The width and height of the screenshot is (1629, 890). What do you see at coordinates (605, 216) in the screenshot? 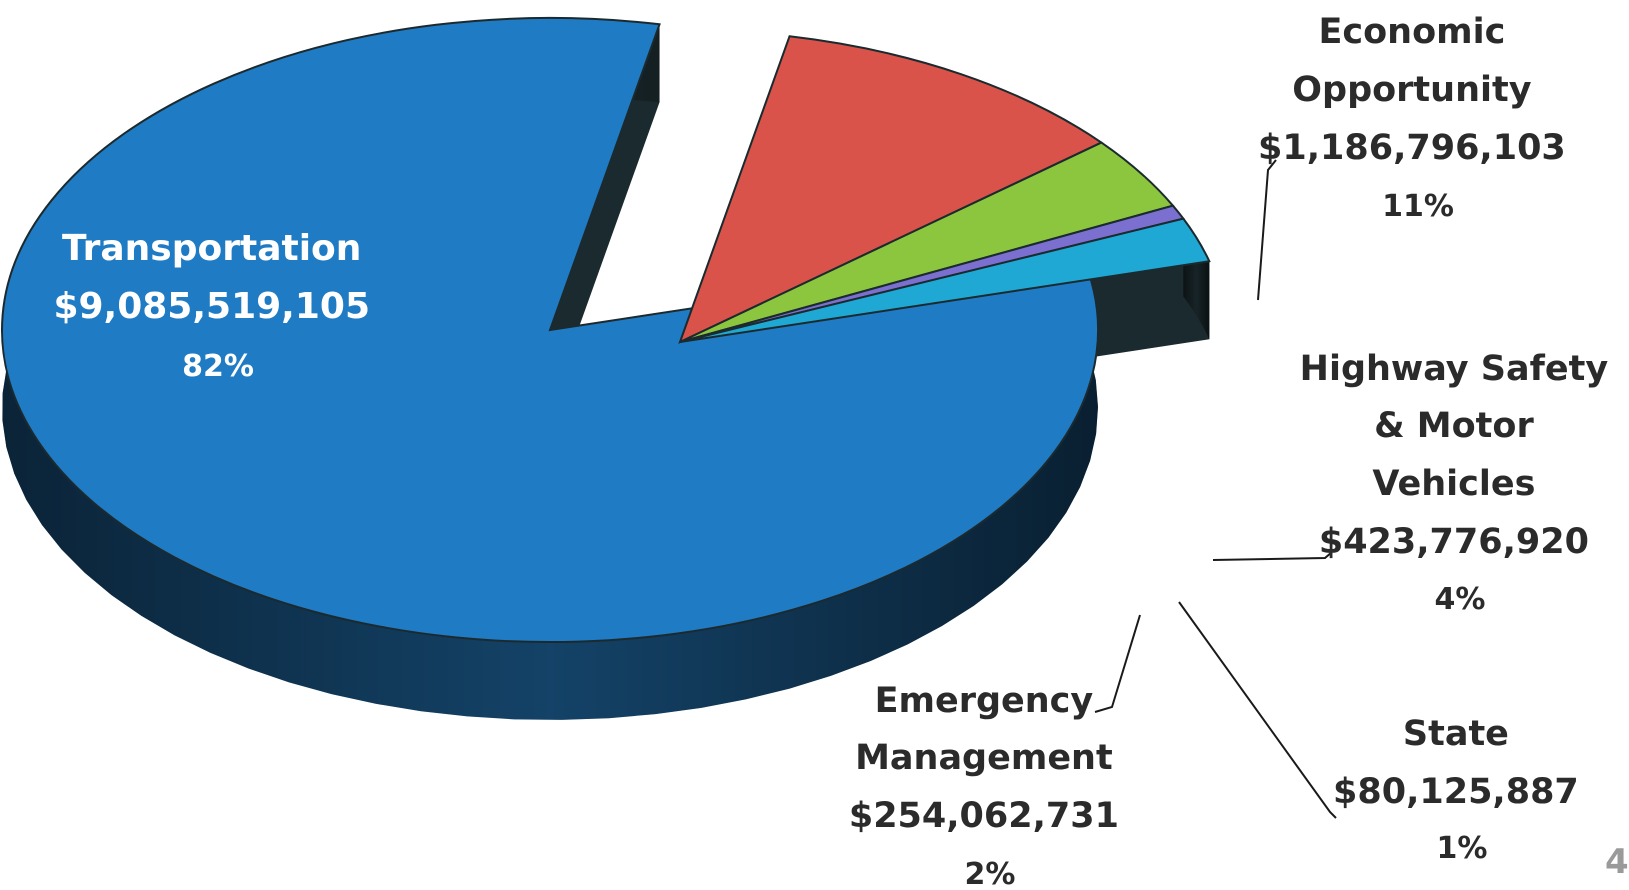
I see `pie-wall-transportation-end` at bounding box center [605, 216].